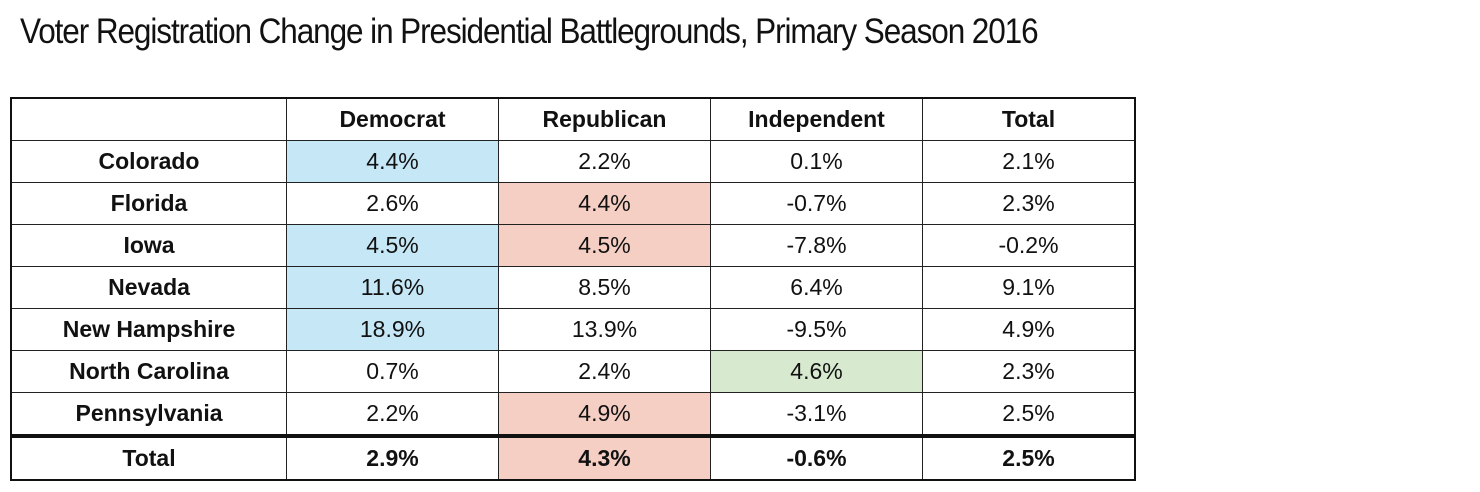  I want to click on table-cell: 2.1%, so click(1029, 161).